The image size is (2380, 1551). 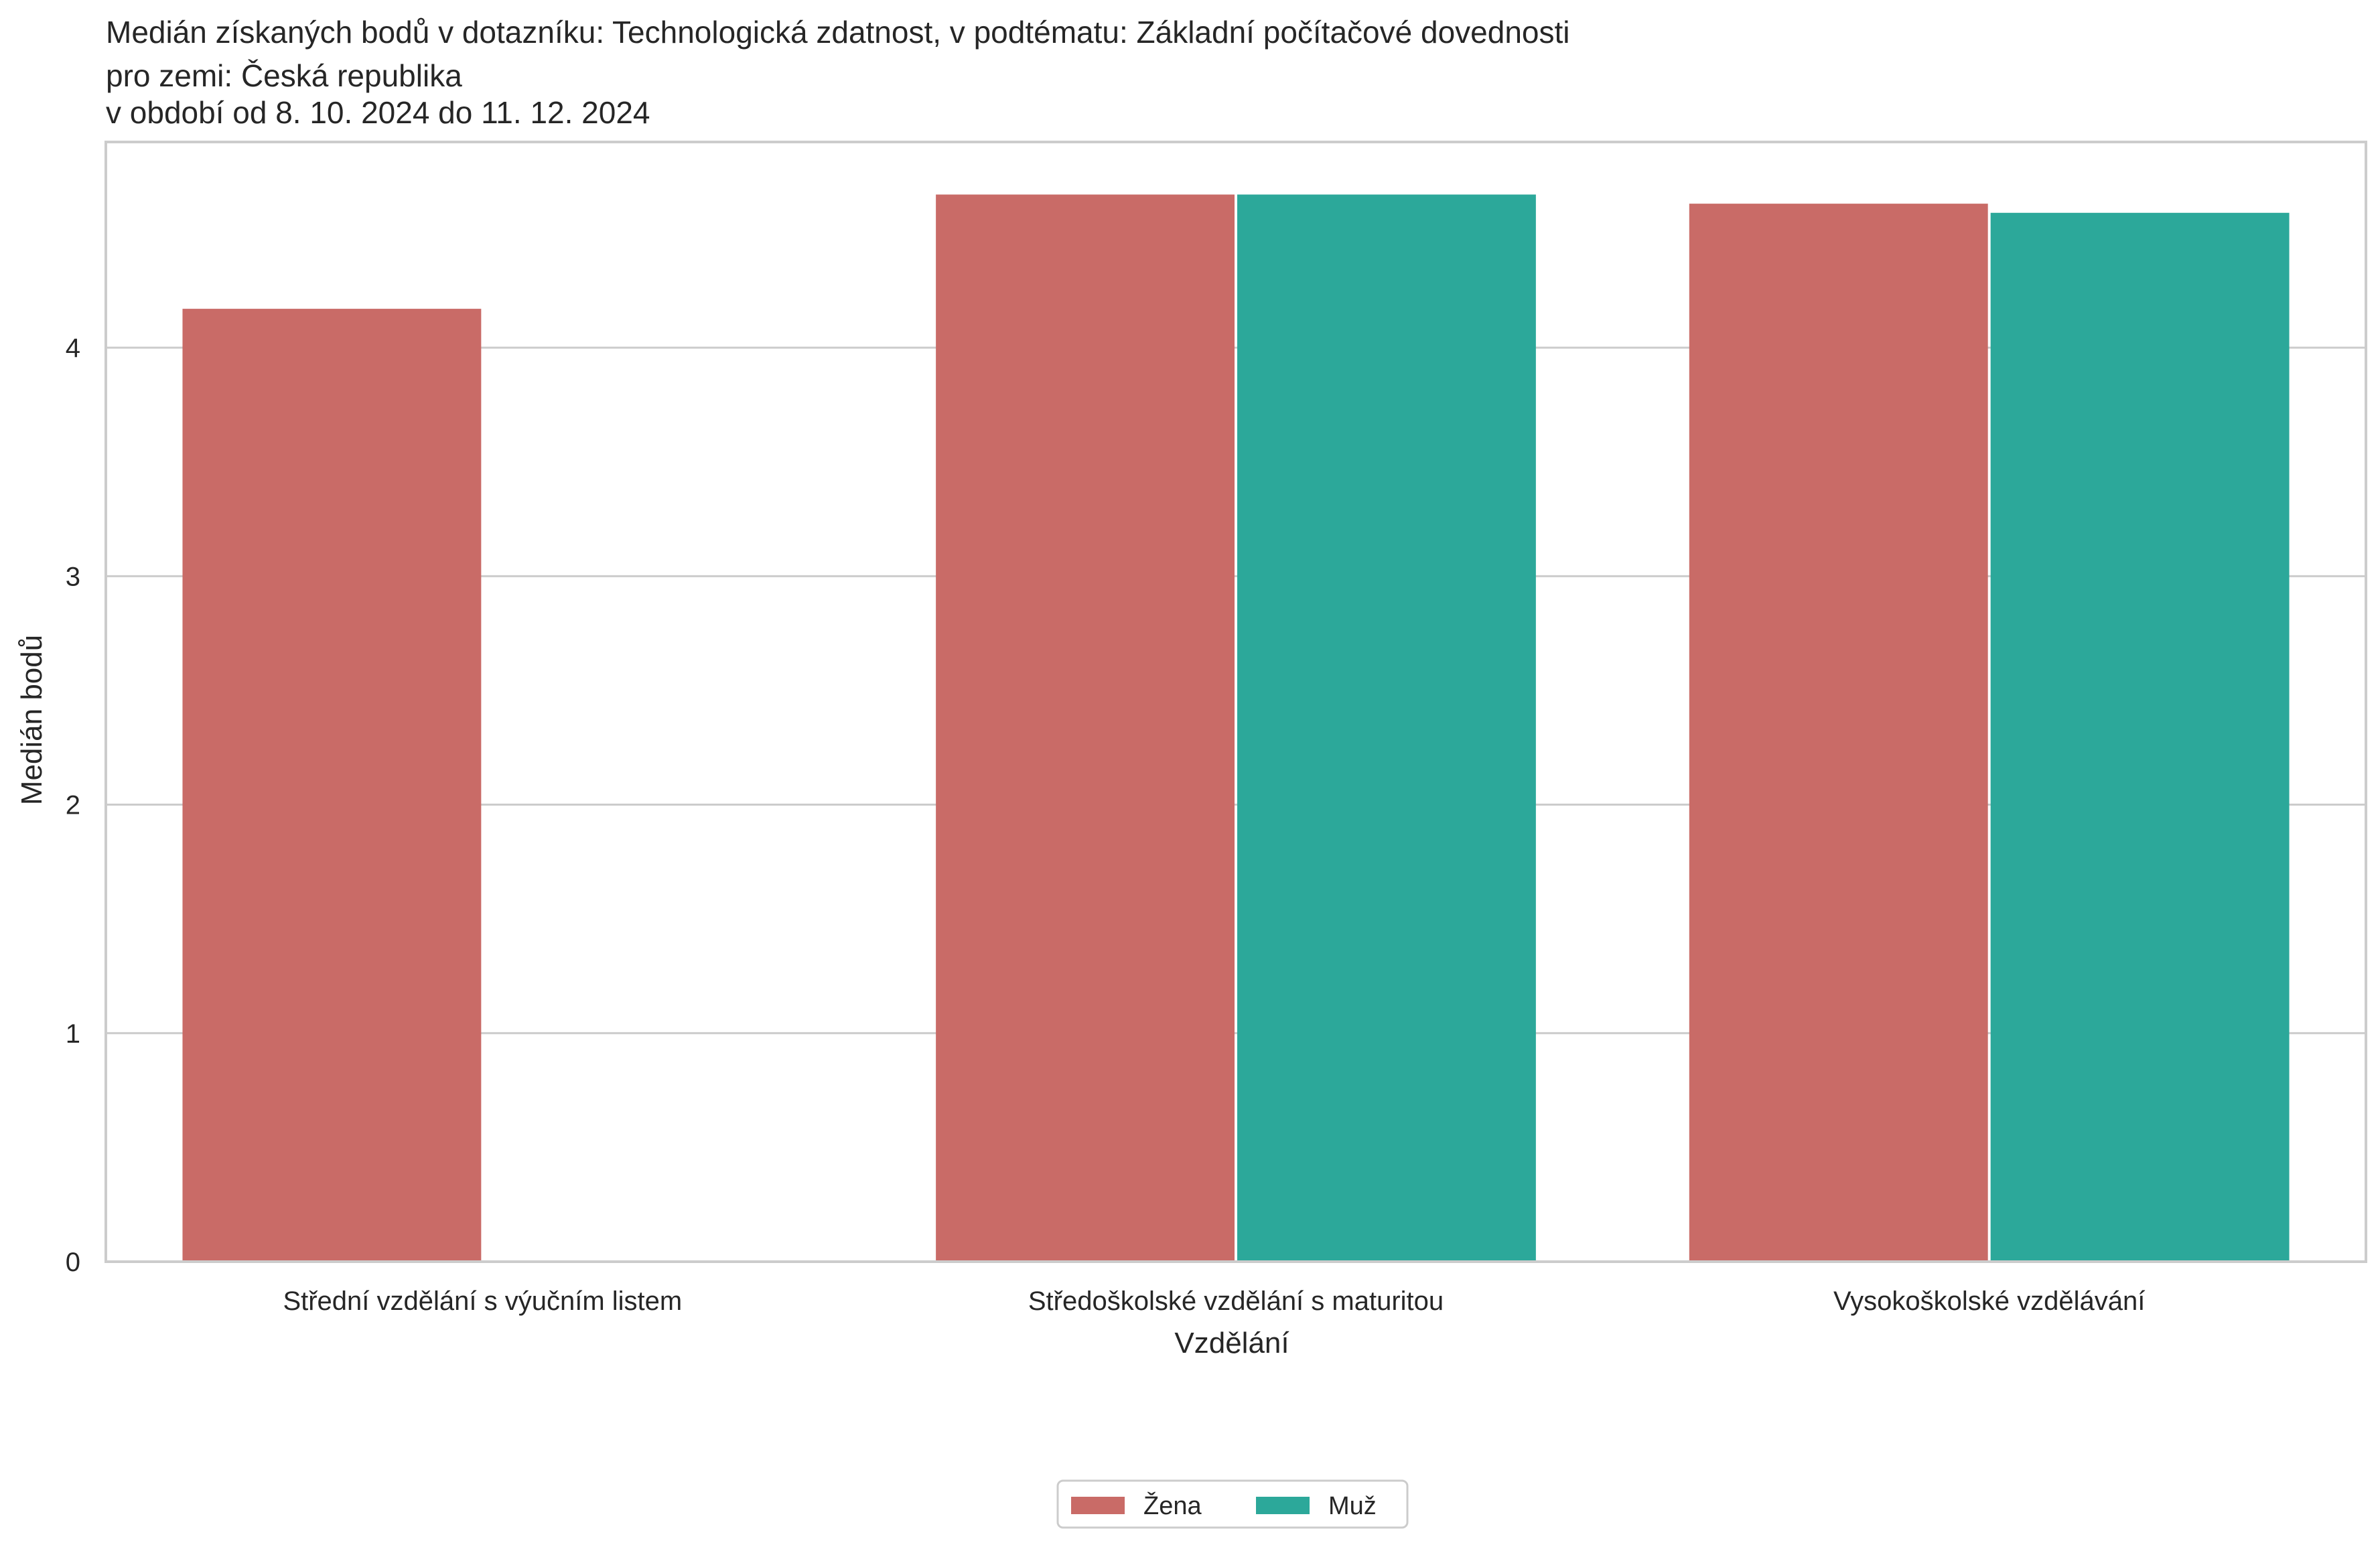 I want to click on legend-box, so click(x=1233, y=1504).